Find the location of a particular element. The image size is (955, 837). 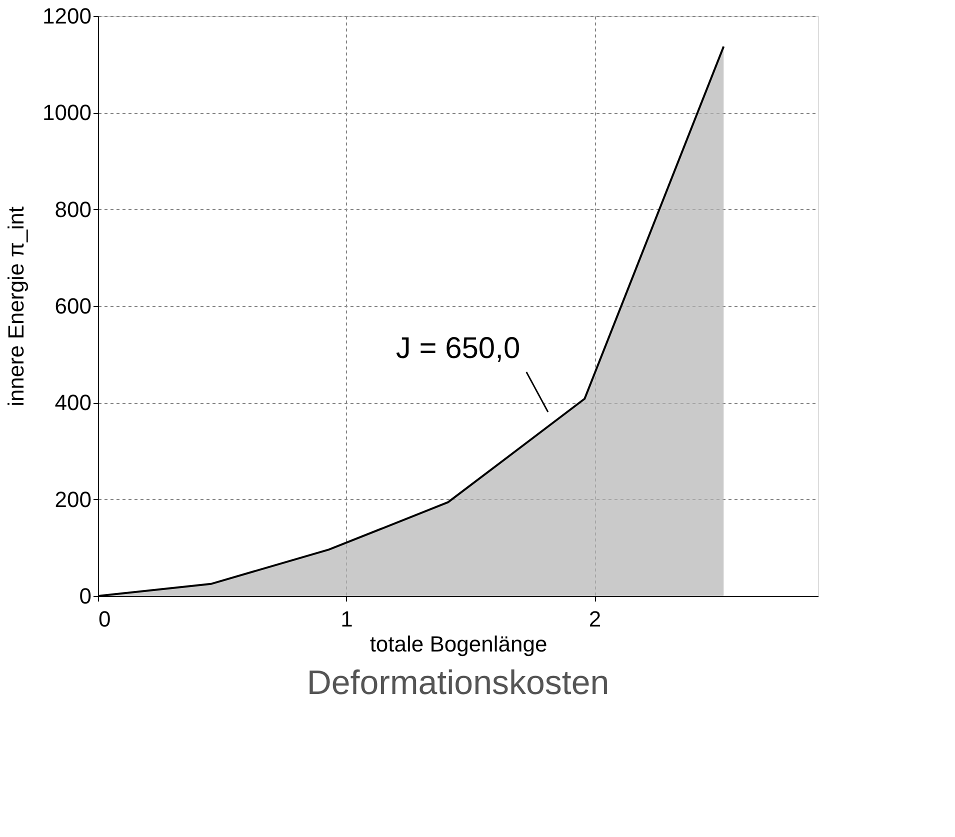

y-tick-label: 1200 is located at coordinates (67, 16).